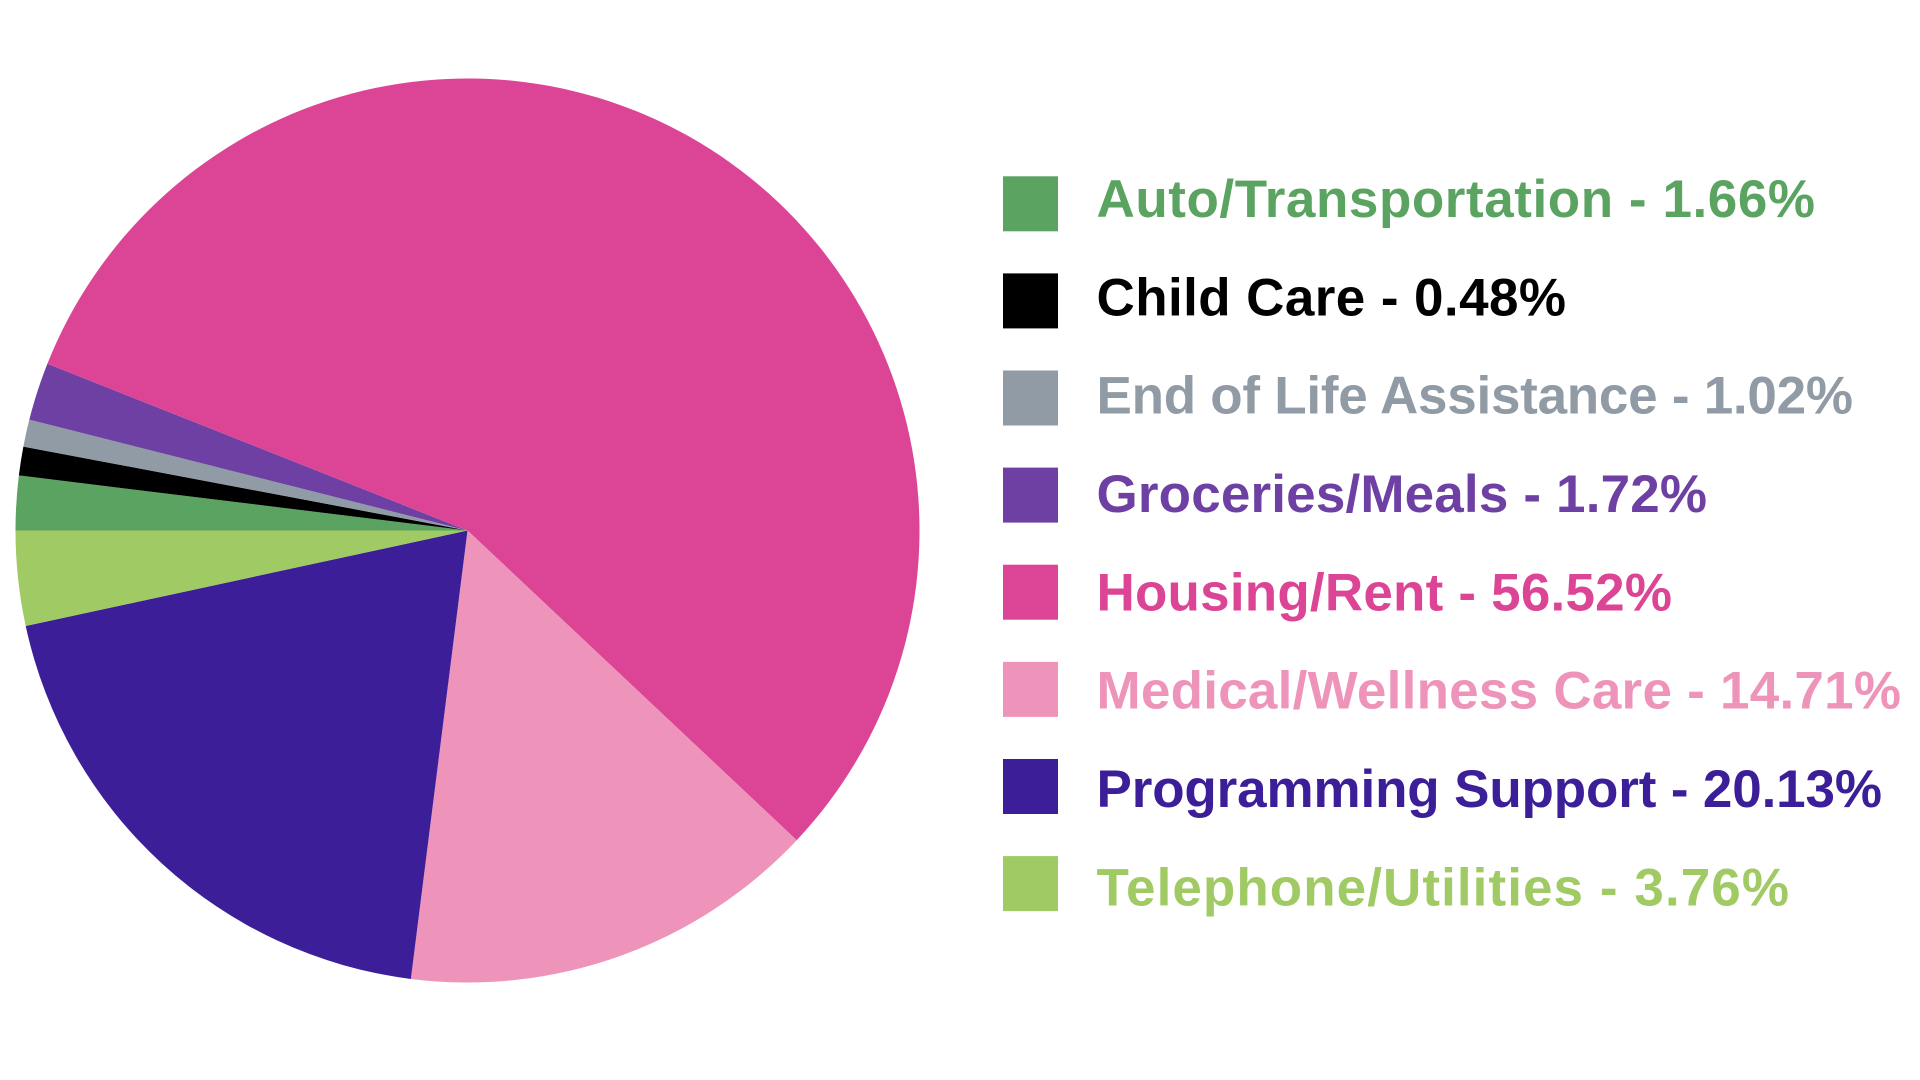 This screenshot has width=1920, height=1080. I want to click on svg-text: Groceries/Meals - 1.72%, so click(1402, 494).